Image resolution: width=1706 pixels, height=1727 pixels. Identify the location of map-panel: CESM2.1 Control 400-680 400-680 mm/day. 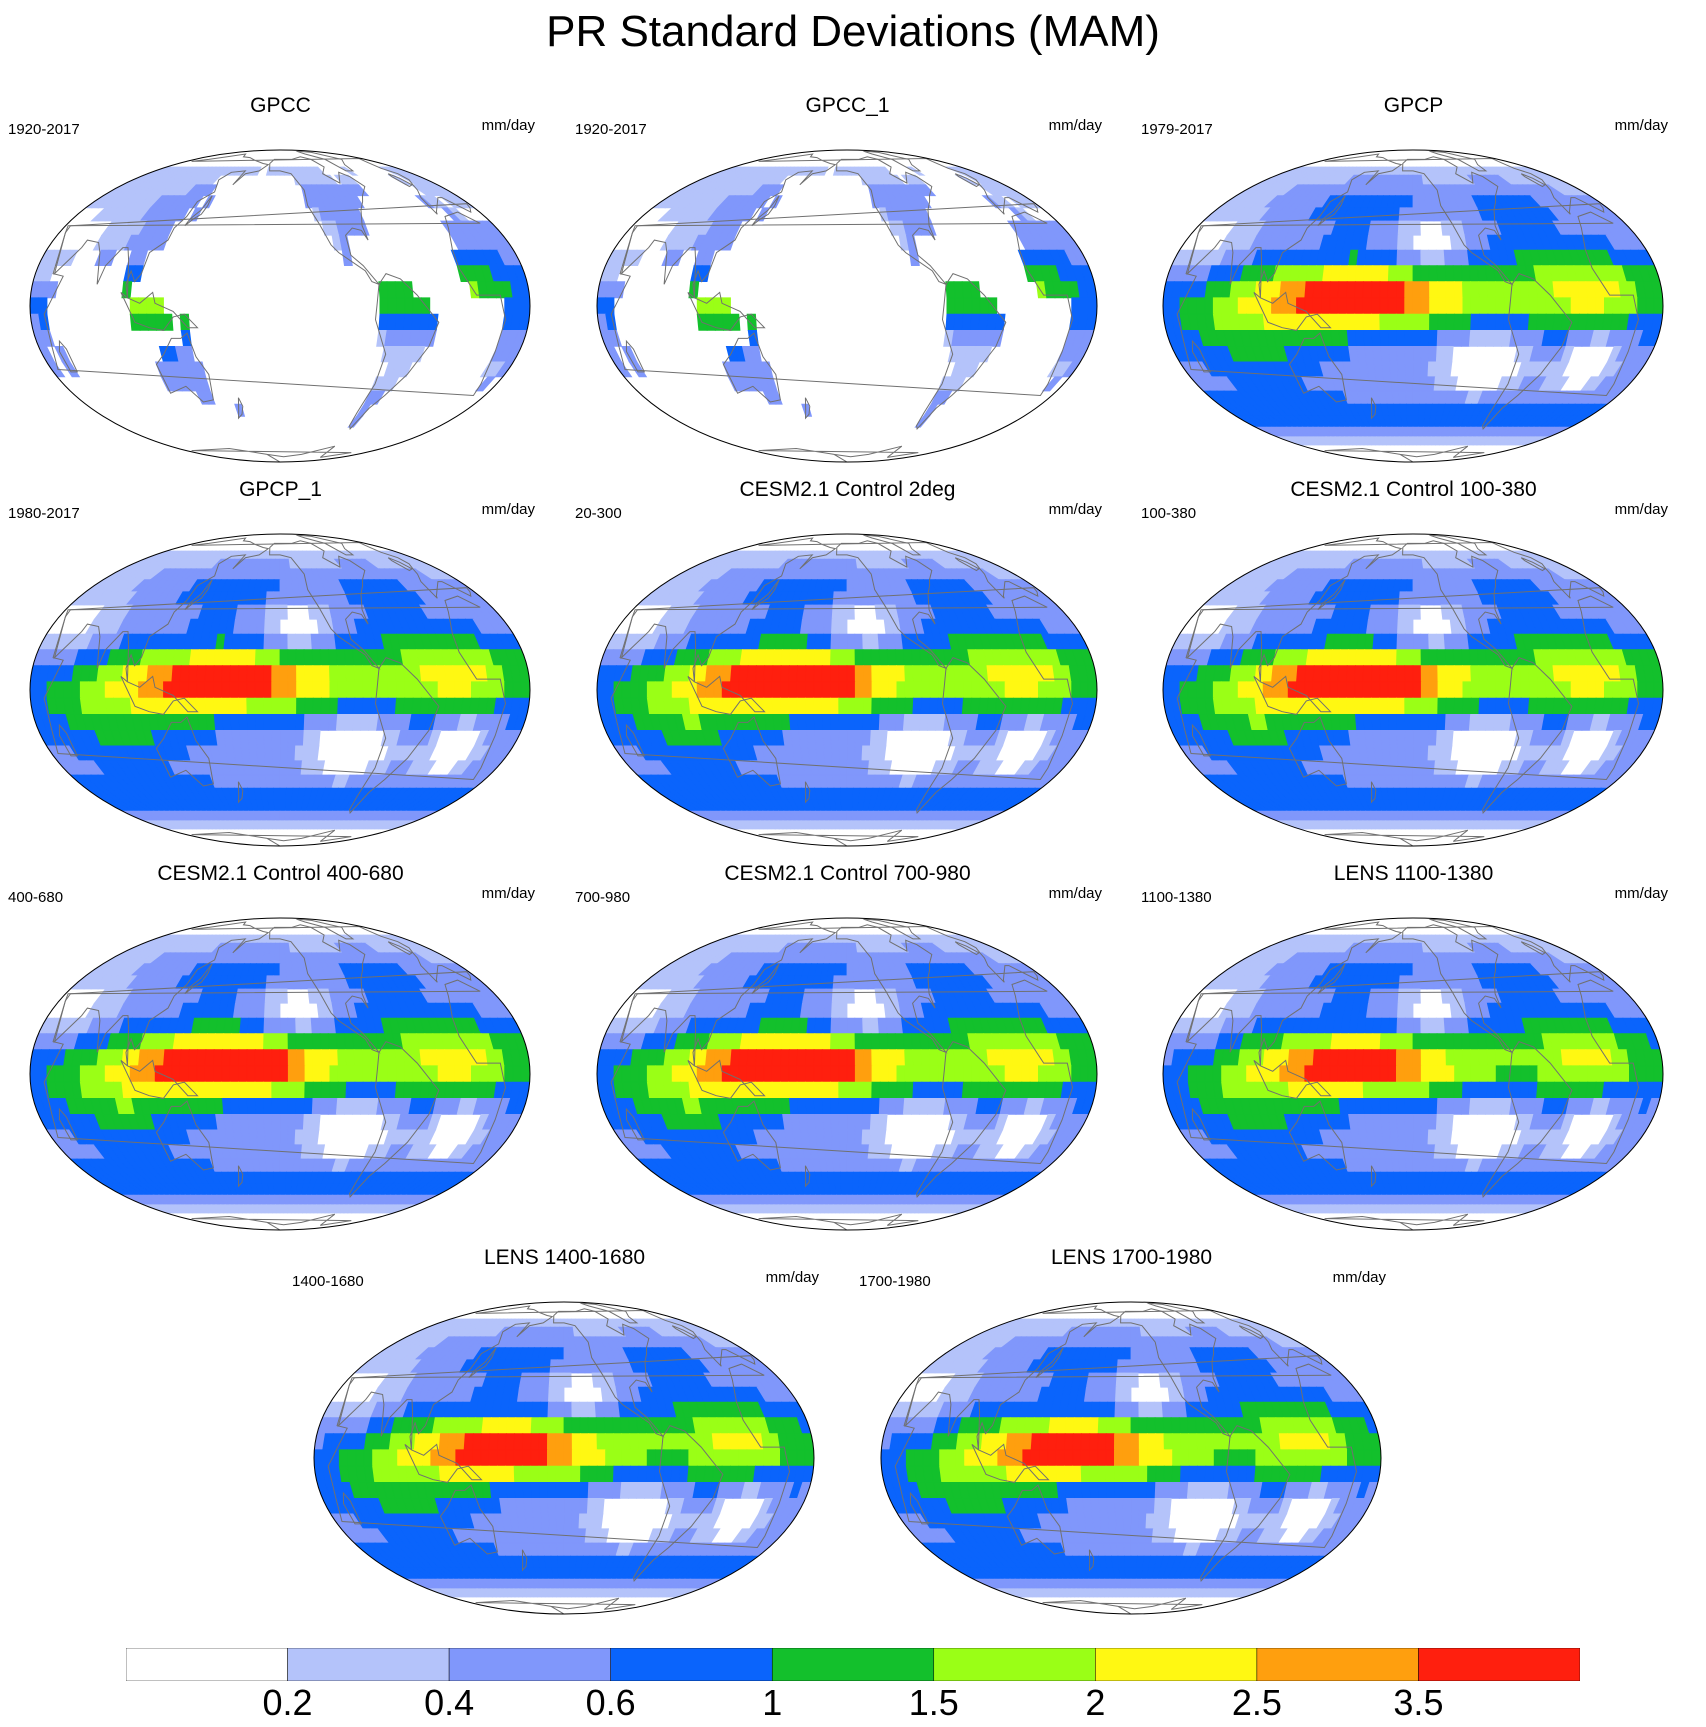
(280, 1052).